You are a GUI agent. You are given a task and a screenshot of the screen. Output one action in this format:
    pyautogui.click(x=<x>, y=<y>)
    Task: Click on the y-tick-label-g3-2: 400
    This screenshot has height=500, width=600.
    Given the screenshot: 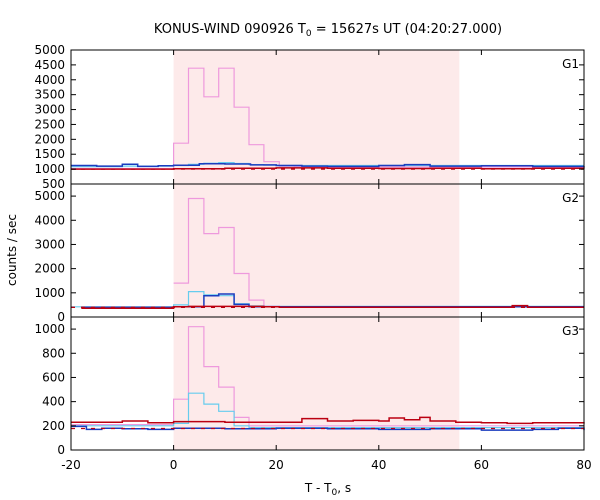 What is the action you would take?
    pyautogui.click(x=53, y=402)
    